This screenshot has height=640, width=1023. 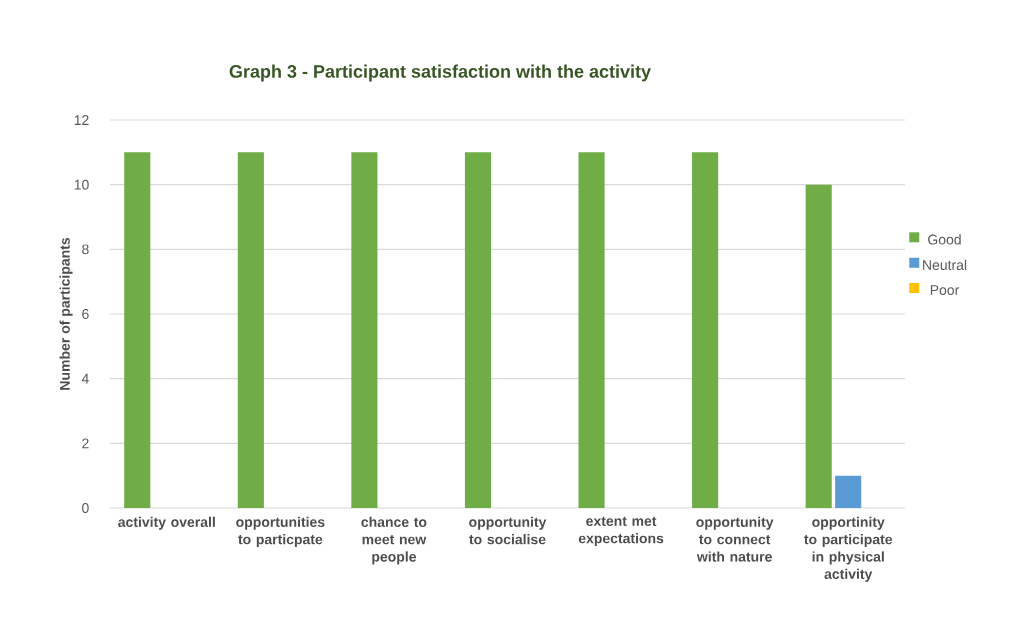 I want to click on legend-label: Neutral, so click(x=945, y=265).